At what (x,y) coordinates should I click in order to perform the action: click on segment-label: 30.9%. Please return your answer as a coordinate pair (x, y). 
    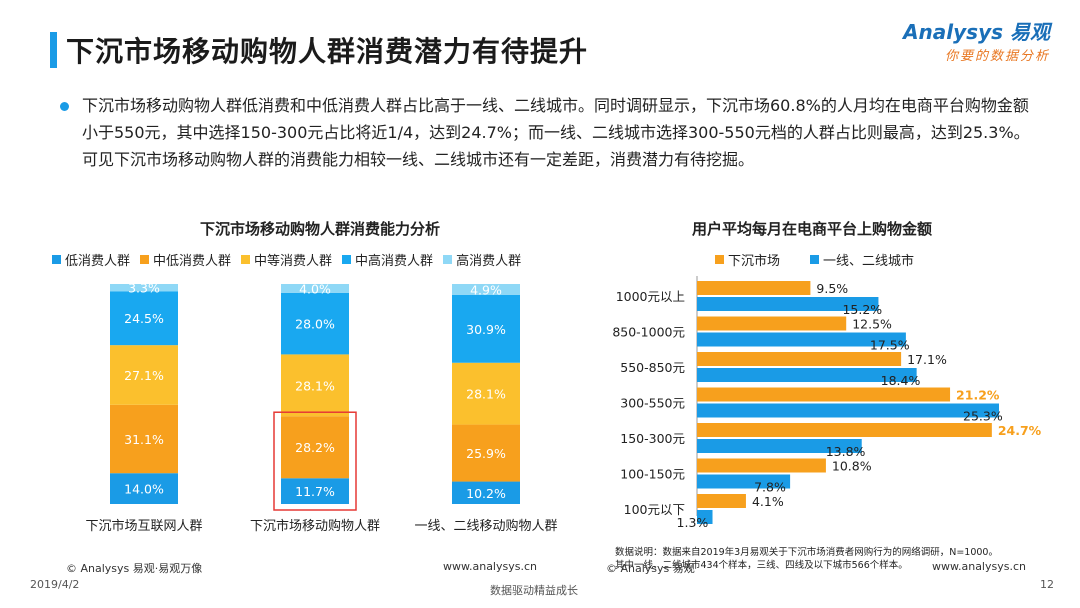
    Looking at the image, I should click on (486, 329).